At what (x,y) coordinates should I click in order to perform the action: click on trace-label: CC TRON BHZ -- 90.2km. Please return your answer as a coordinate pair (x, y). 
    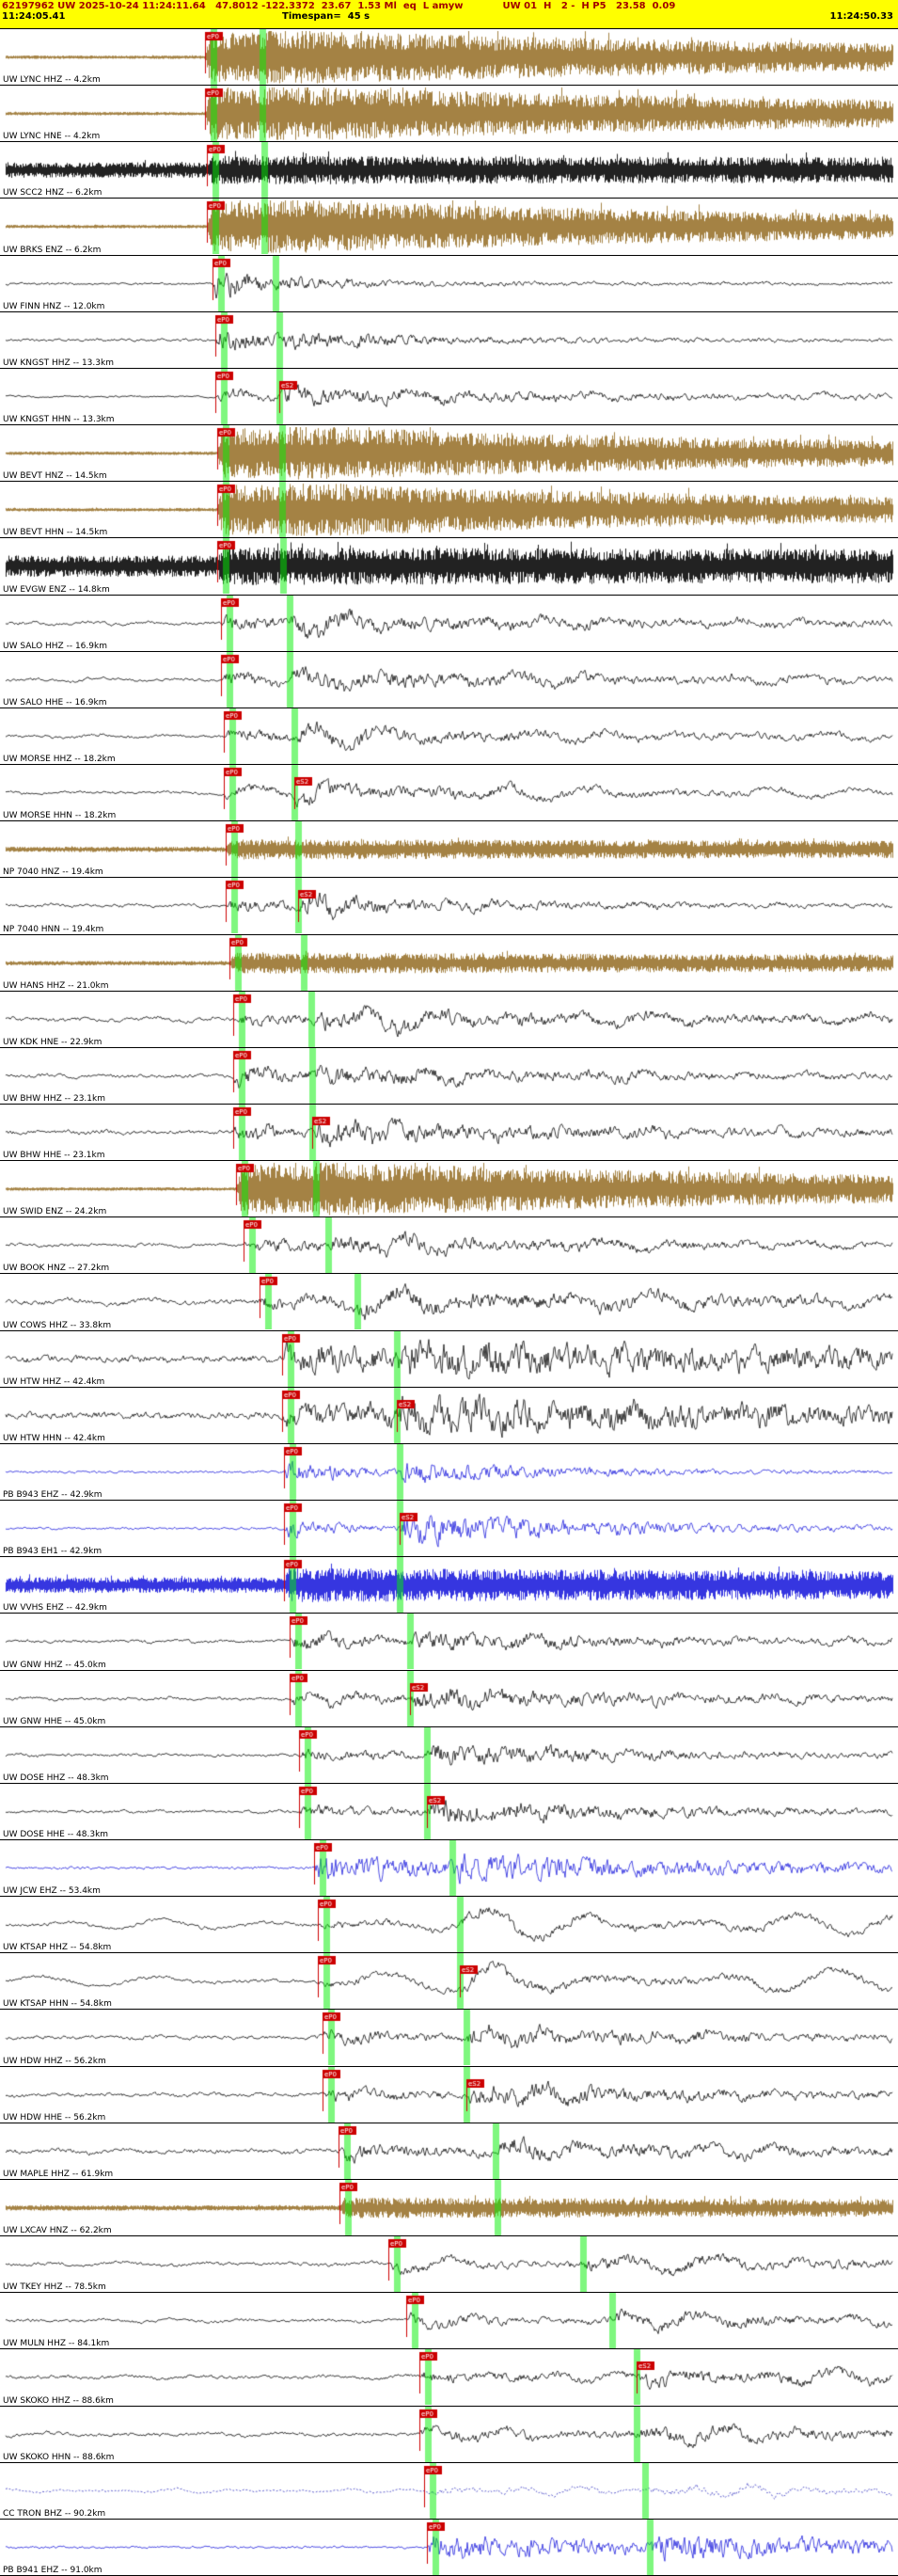
    Looking at the image, I should click on (54, 2513).